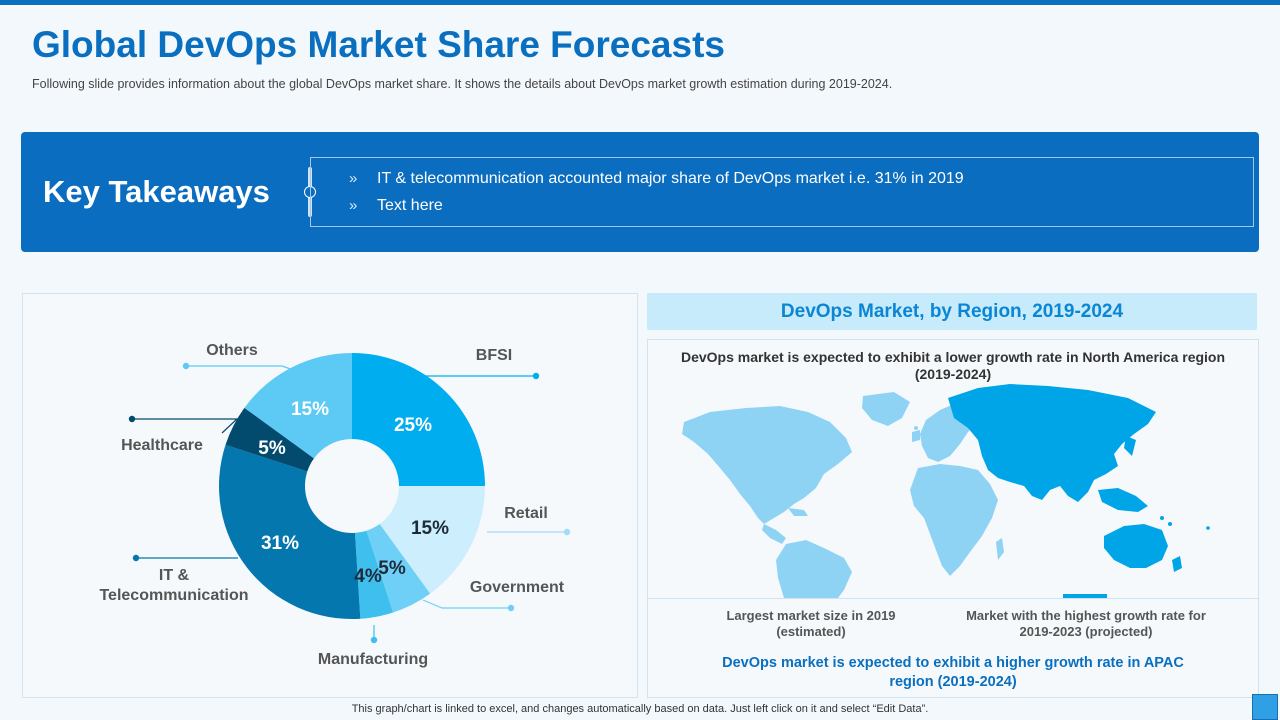  What do you see at coordinates (494, 355) in the screenshot?
I see `category-label: BFSI` at bounding box center [494, 355].